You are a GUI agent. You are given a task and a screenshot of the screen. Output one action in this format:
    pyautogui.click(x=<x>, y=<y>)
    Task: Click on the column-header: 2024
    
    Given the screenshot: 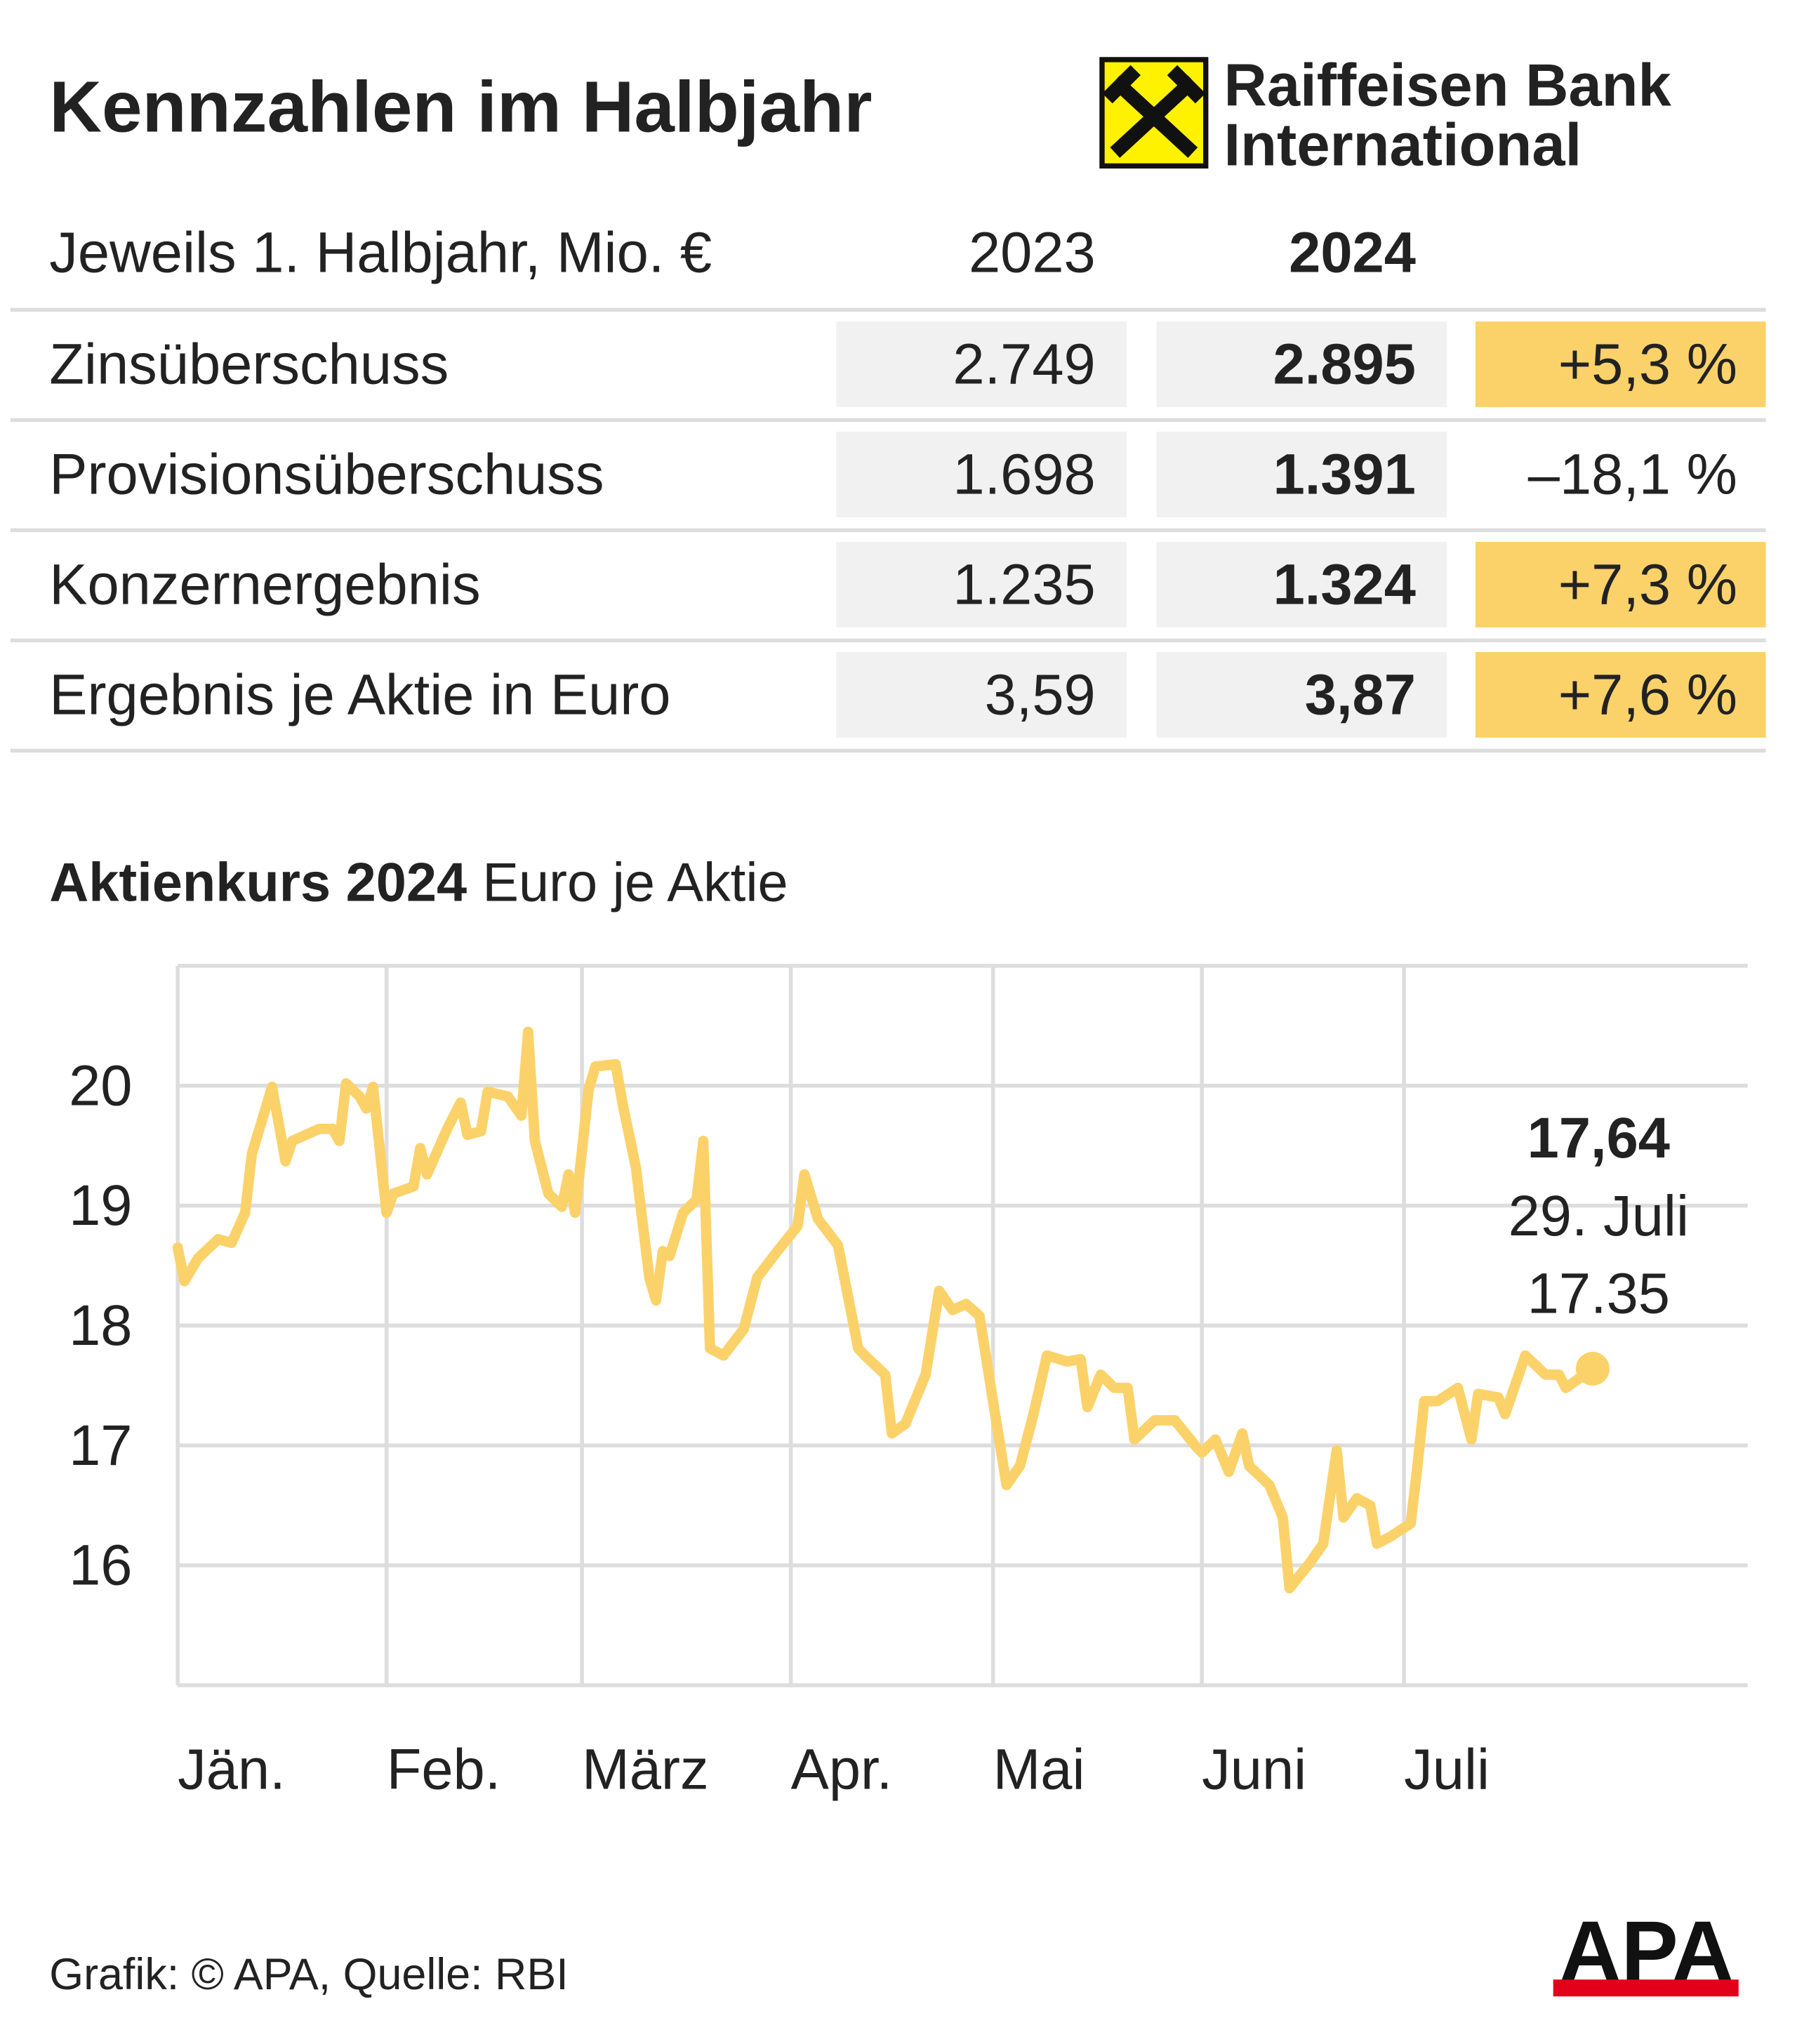 What is the action you would take?
    pyautogui.click(x=1352, y=253)
    